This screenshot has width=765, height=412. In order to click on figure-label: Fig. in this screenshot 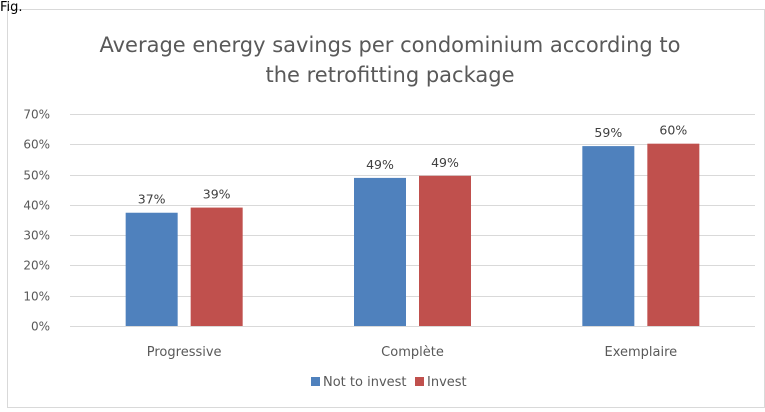, I will do `click(11, 7)`.